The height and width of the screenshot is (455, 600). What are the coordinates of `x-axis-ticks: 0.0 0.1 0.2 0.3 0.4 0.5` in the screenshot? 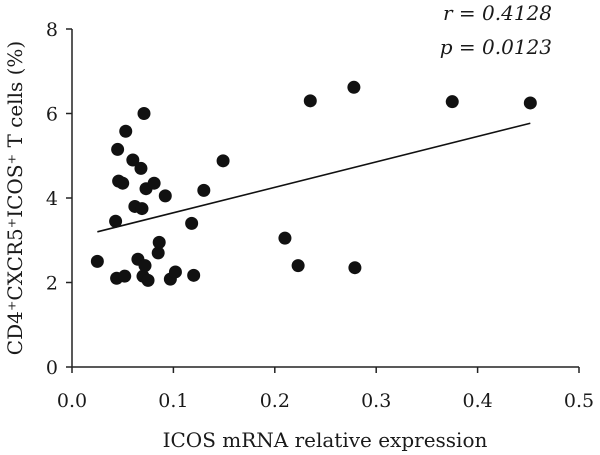 It's located at (325, 389).